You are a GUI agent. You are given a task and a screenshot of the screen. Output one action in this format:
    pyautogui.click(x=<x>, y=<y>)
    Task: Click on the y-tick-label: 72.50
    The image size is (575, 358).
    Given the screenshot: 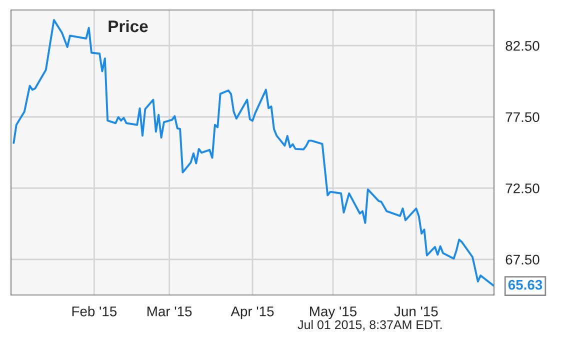 What is the action you would take?
    pyautogui.click(x=523, y=188)
    